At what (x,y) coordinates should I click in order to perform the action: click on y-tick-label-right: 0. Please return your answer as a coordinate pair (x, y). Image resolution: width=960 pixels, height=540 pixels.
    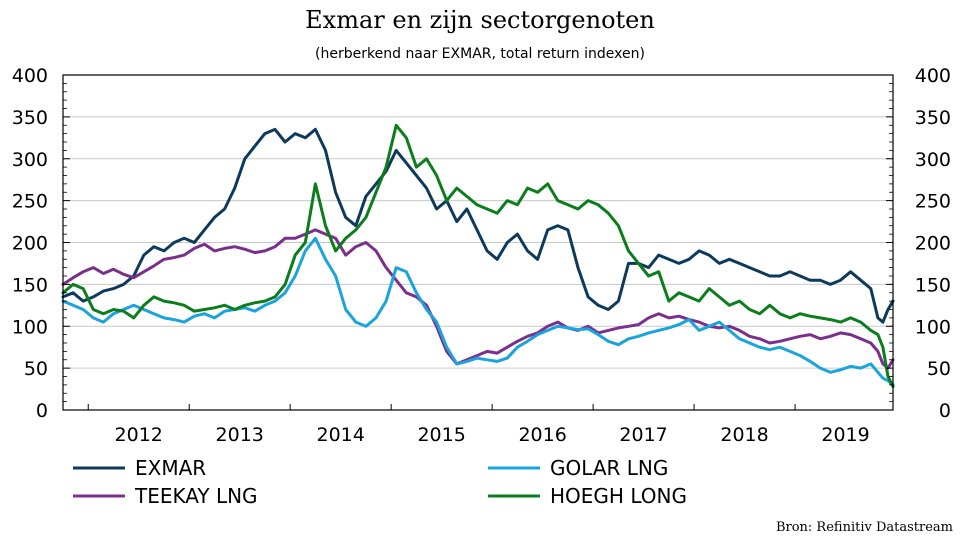
    Looking at the image, I should click on (945, 411).